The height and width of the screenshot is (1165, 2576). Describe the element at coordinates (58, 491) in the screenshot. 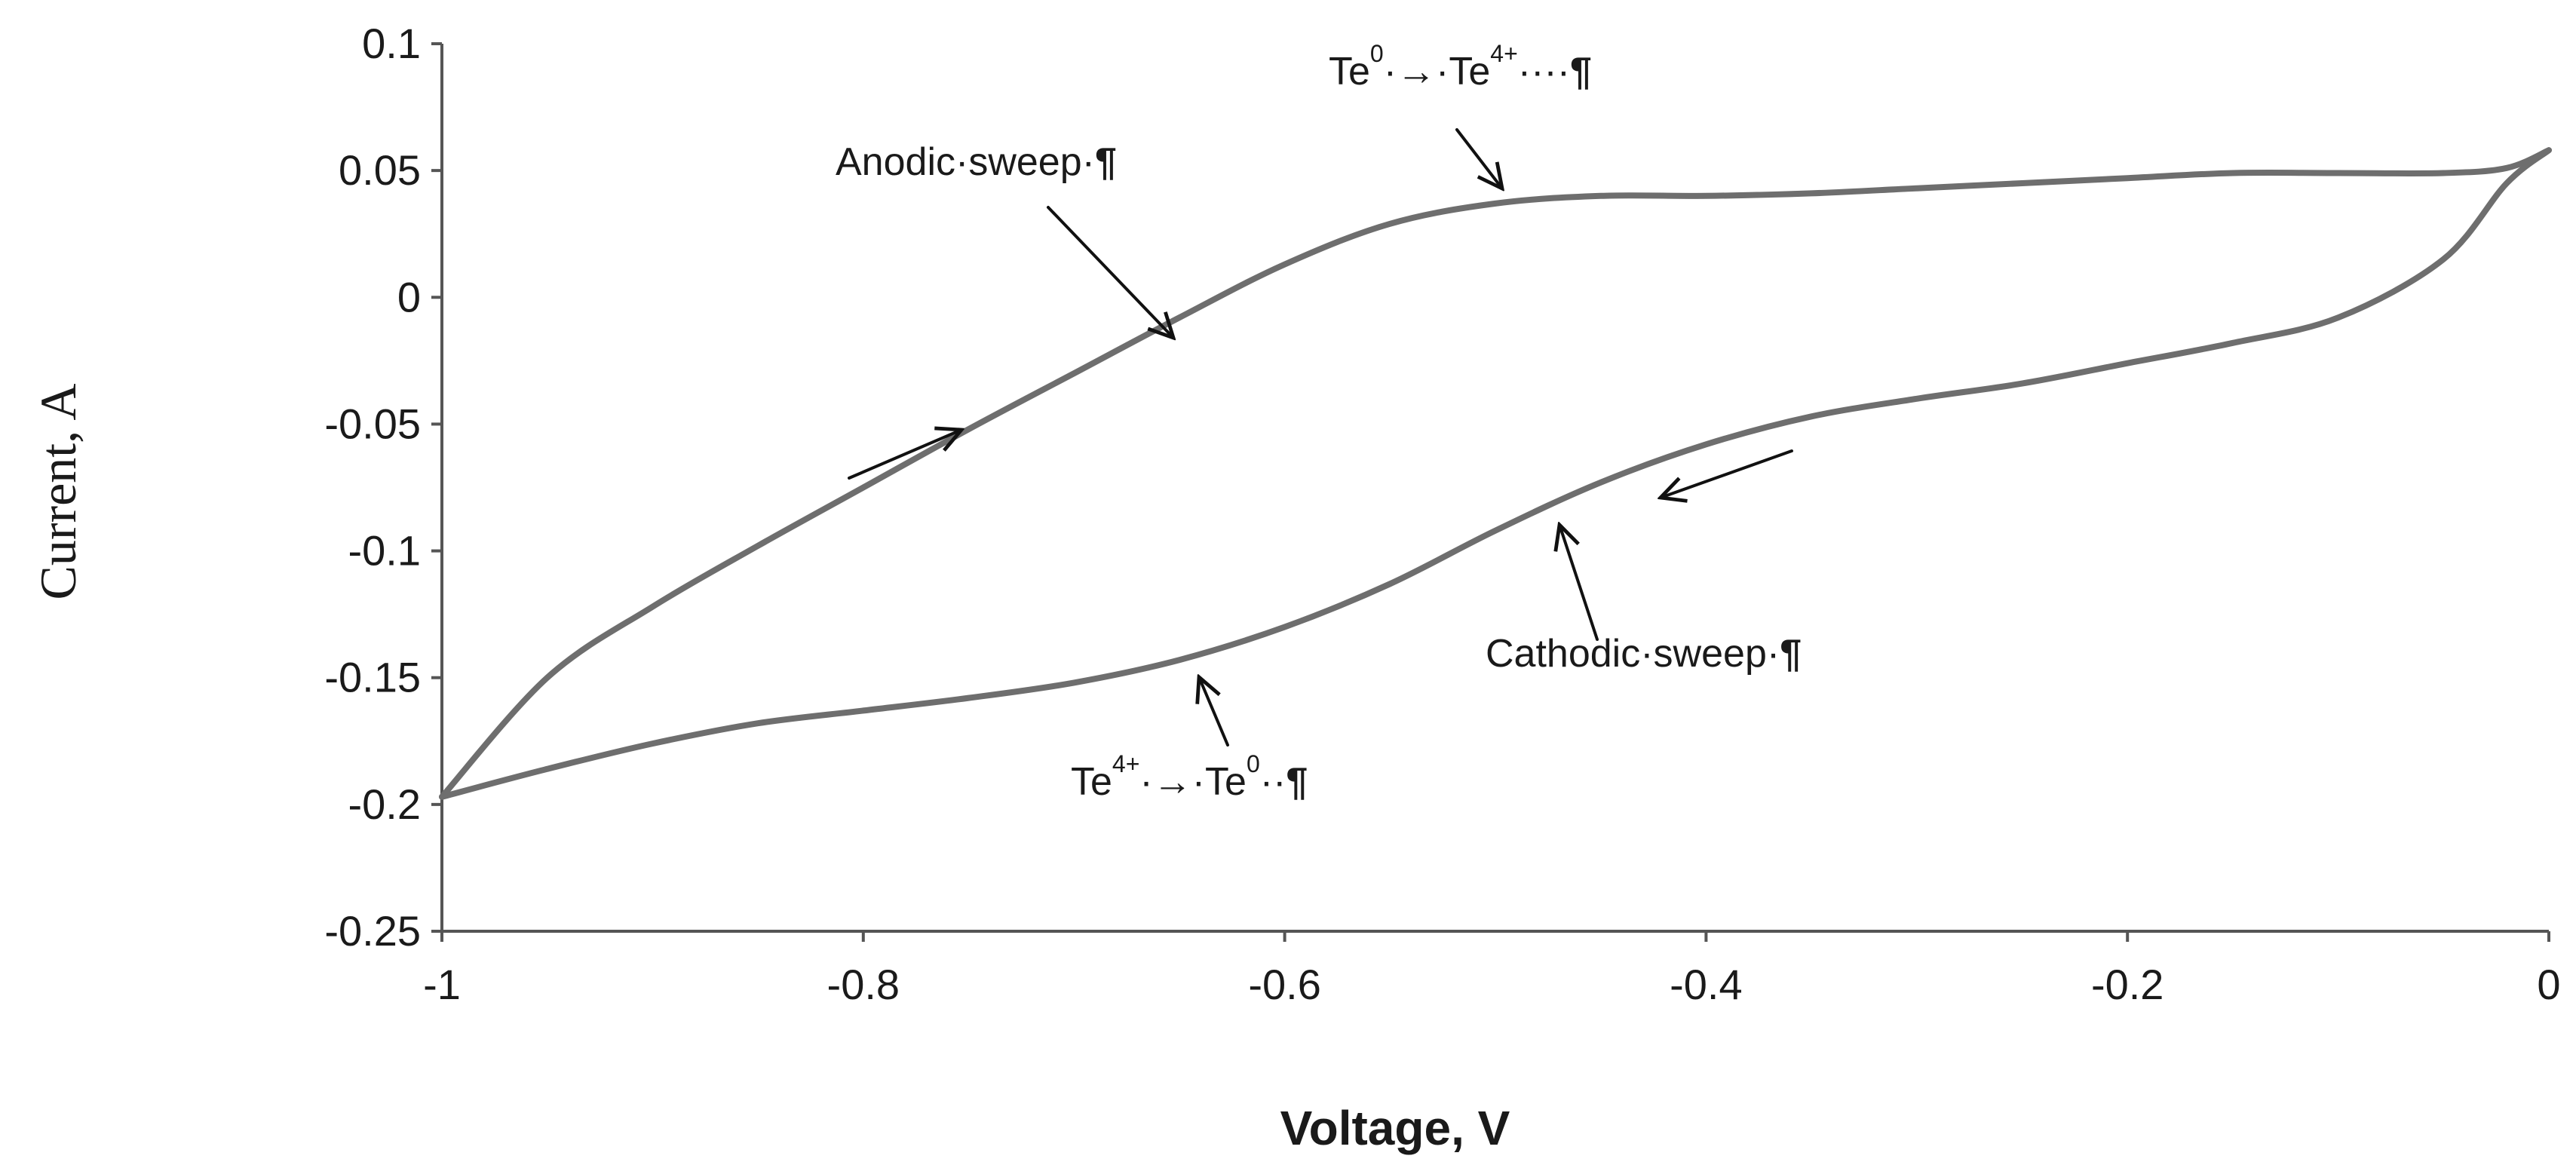

I see `y-axis-label: Current, A` at that location.